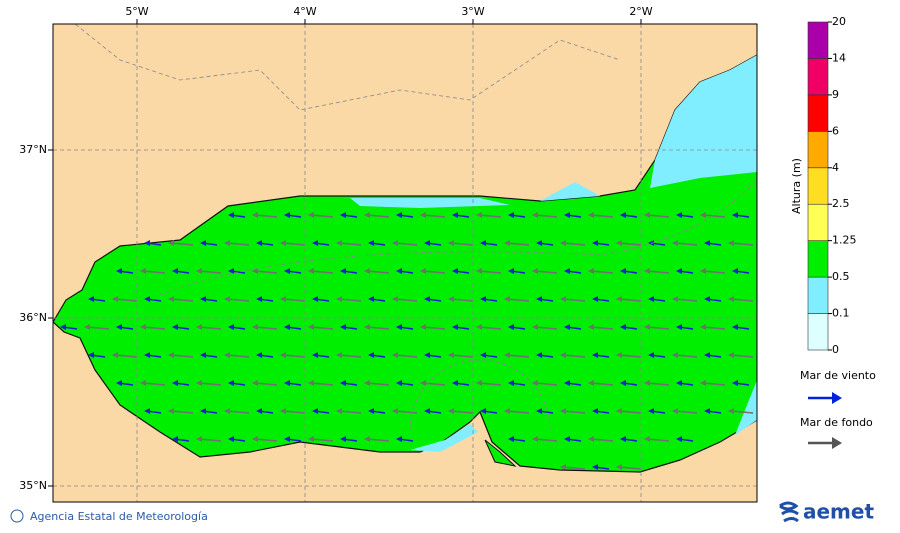  I want to click on shallow-sea, so click(570, 191).